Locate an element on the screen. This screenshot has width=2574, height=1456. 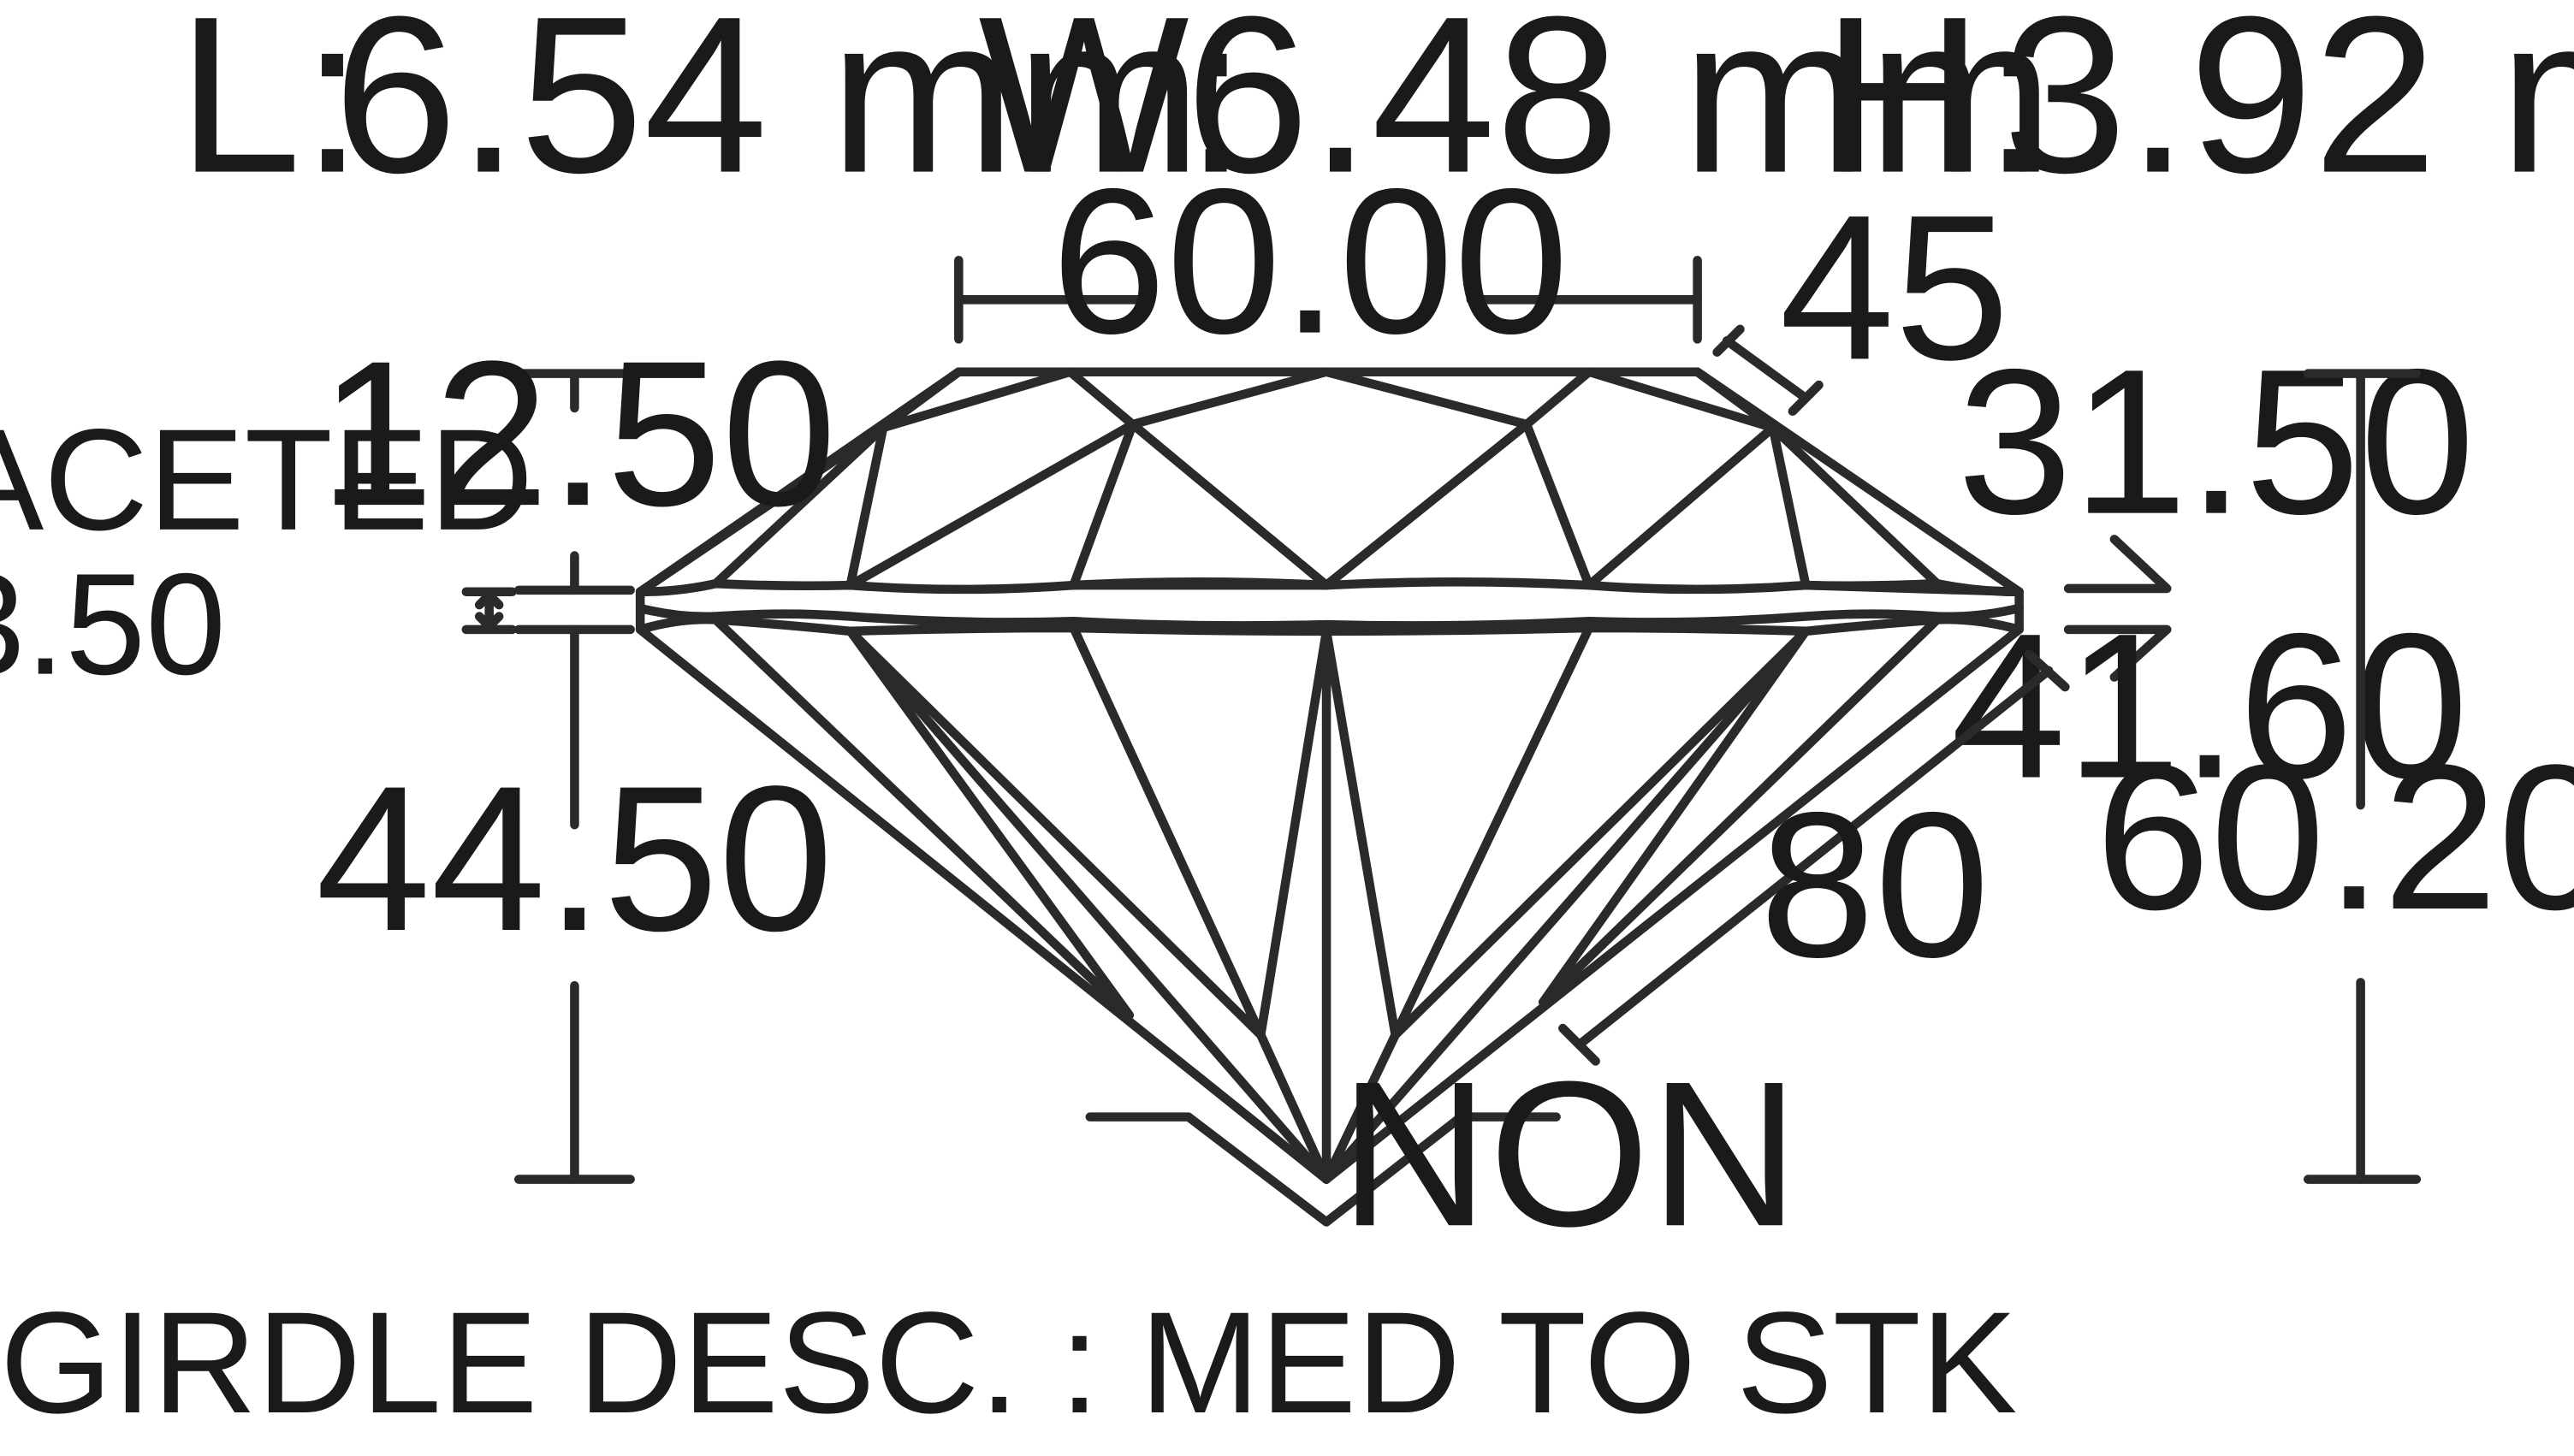
lower-half-label: 80 is located at coordinates (1875, 885).